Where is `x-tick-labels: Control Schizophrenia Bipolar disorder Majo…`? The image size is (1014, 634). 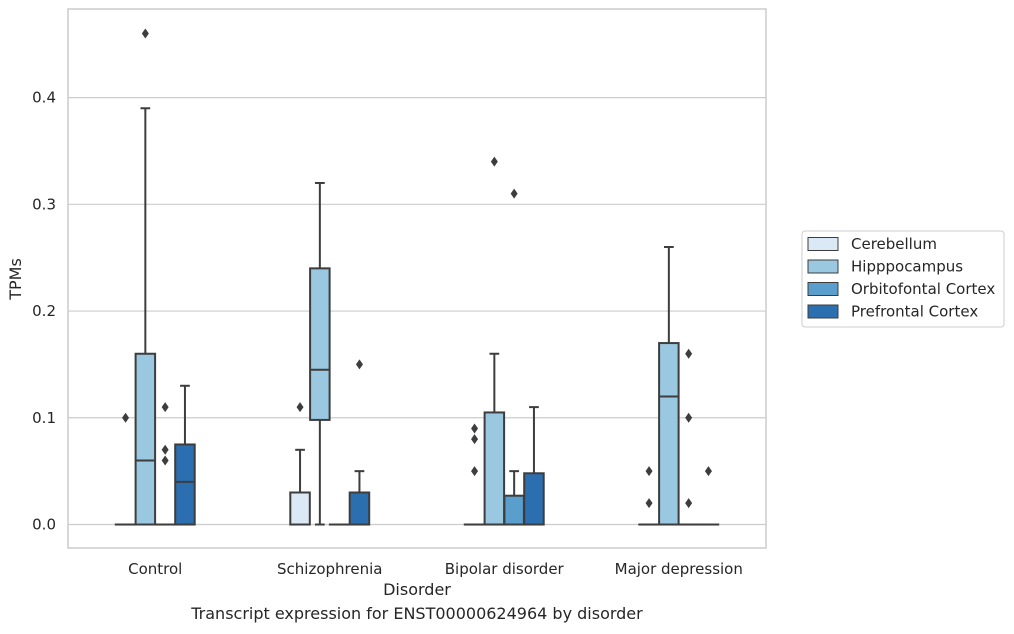 x-tick-labels: Control Schizophrenia Bipolar disorder Majo… is located at coordinates (435, 569).